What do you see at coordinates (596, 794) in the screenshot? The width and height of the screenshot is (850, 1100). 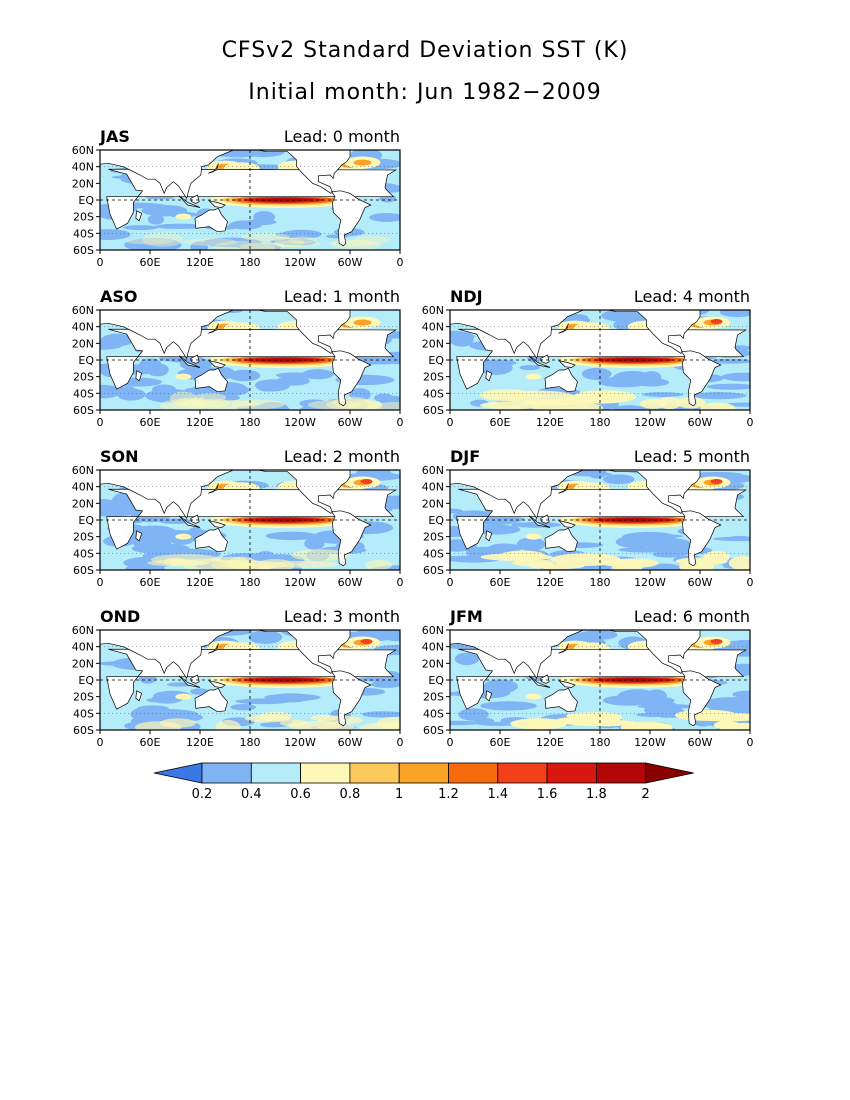 I see `colorbar-label: 1.8` at bounding box center [596, 794].